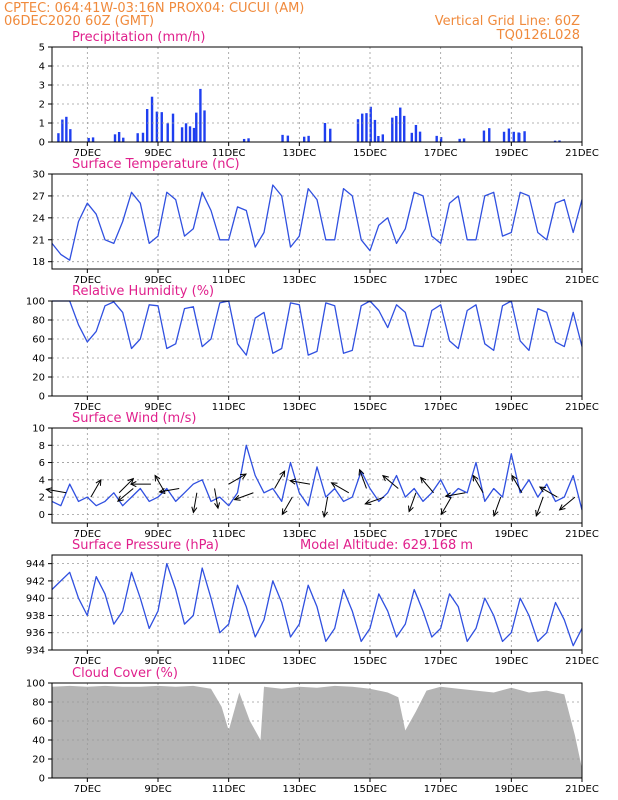 This screenshot has width=618, height=800. Describe the element at coordinates (35, 684) in the screenshot. I see `y-tick-label: 100` at that location.